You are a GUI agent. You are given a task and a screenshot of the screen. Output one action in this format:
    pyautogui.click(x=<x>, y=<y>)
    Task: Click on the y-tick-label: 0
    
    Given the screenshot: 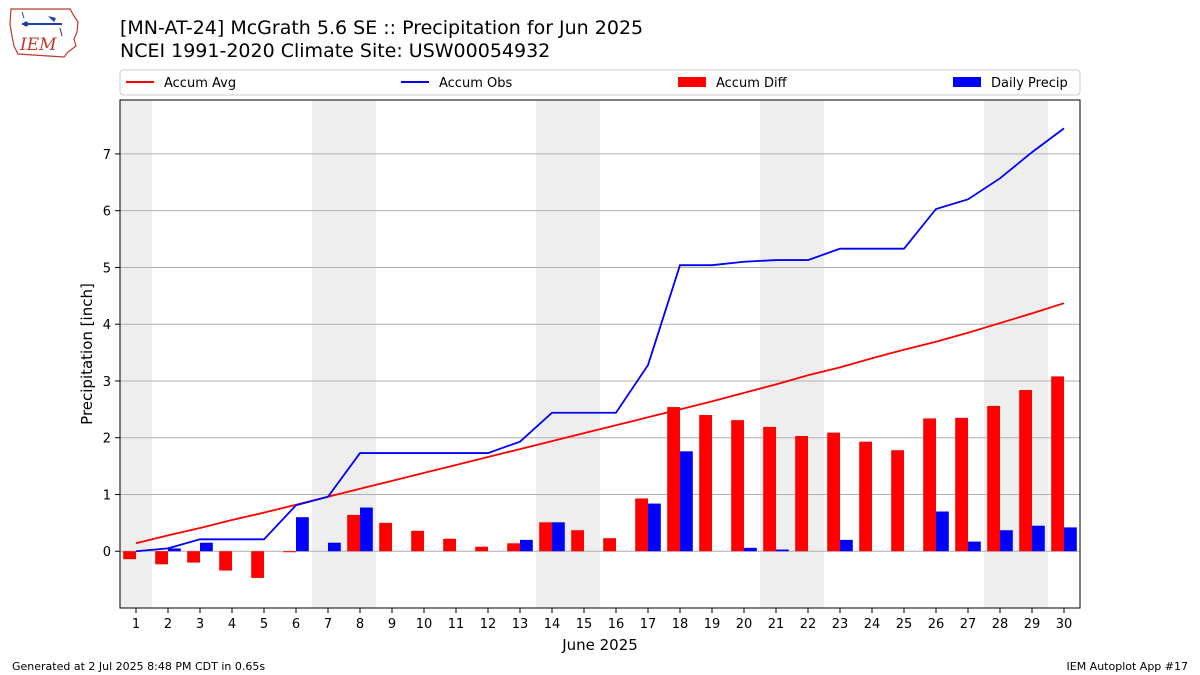 What is the action you would take?
    pyautogui.click(x=107, y=552)
    